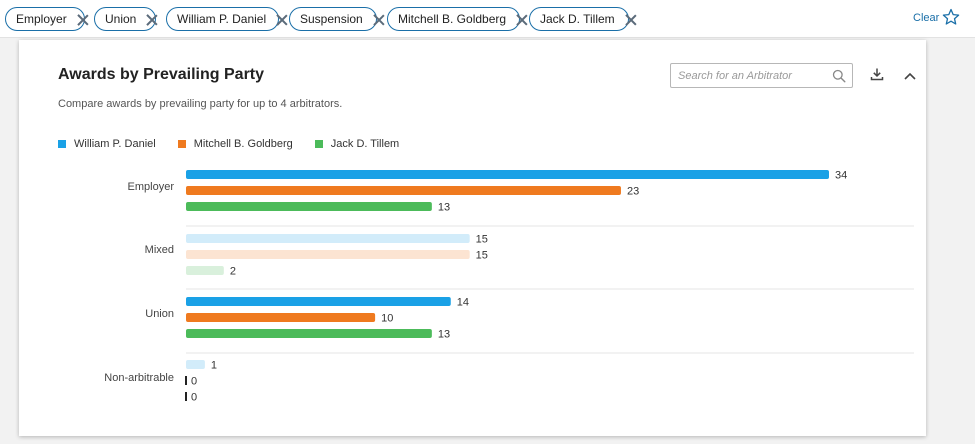 This screenshot has height=444, width=975. I want to click on filter-chip: Jack D. Tillem, so click(579, 19).